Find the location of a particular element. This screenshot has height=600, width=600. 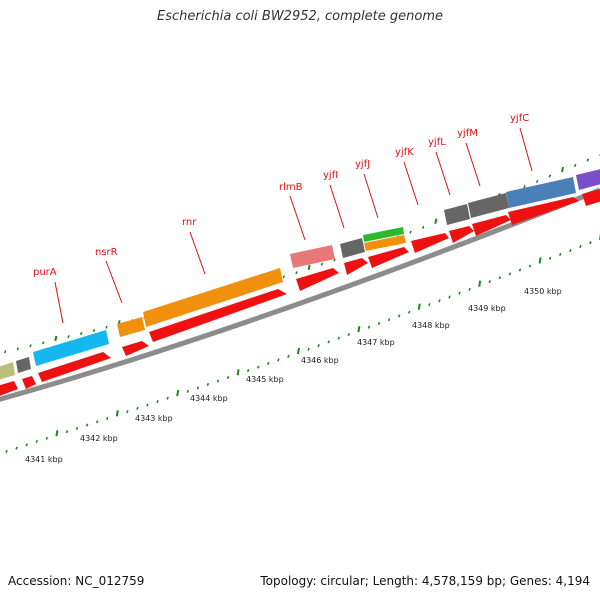

kbp-label: 4350 kbp is located at coordinates (543, 291).